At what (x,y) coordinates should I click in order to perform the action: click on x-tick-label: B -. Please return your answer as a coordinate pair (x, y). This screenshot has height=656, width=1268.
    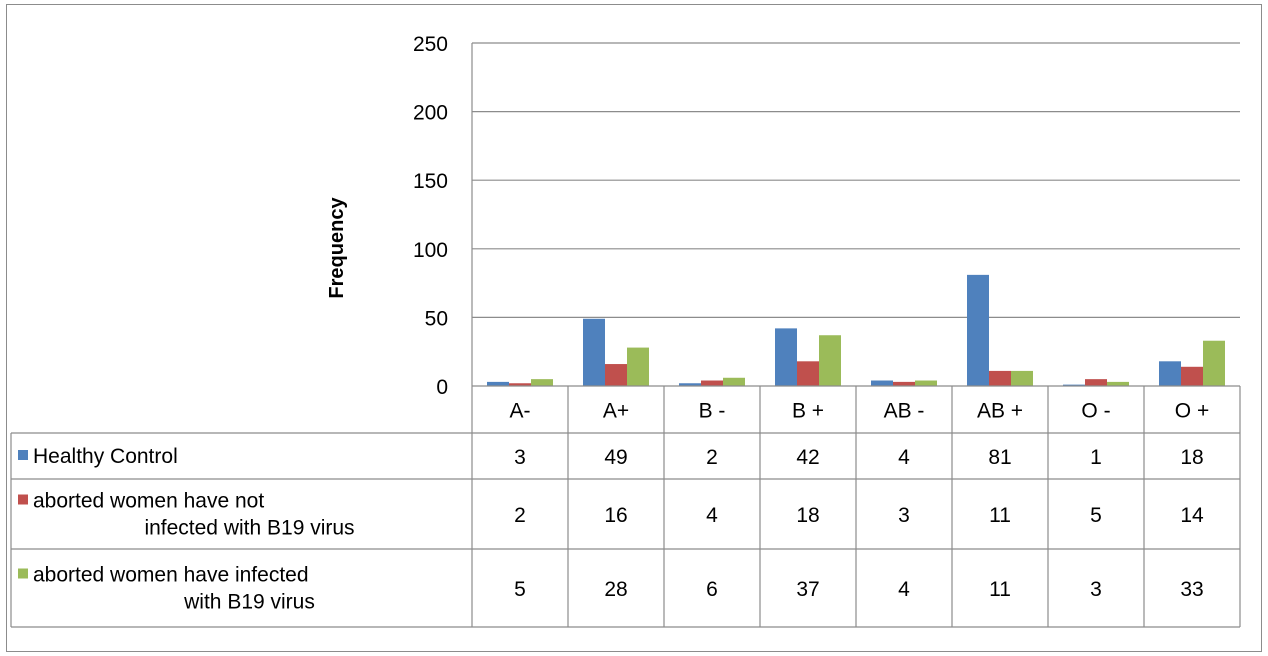
    Looking at the image, I should click on (712, 411).